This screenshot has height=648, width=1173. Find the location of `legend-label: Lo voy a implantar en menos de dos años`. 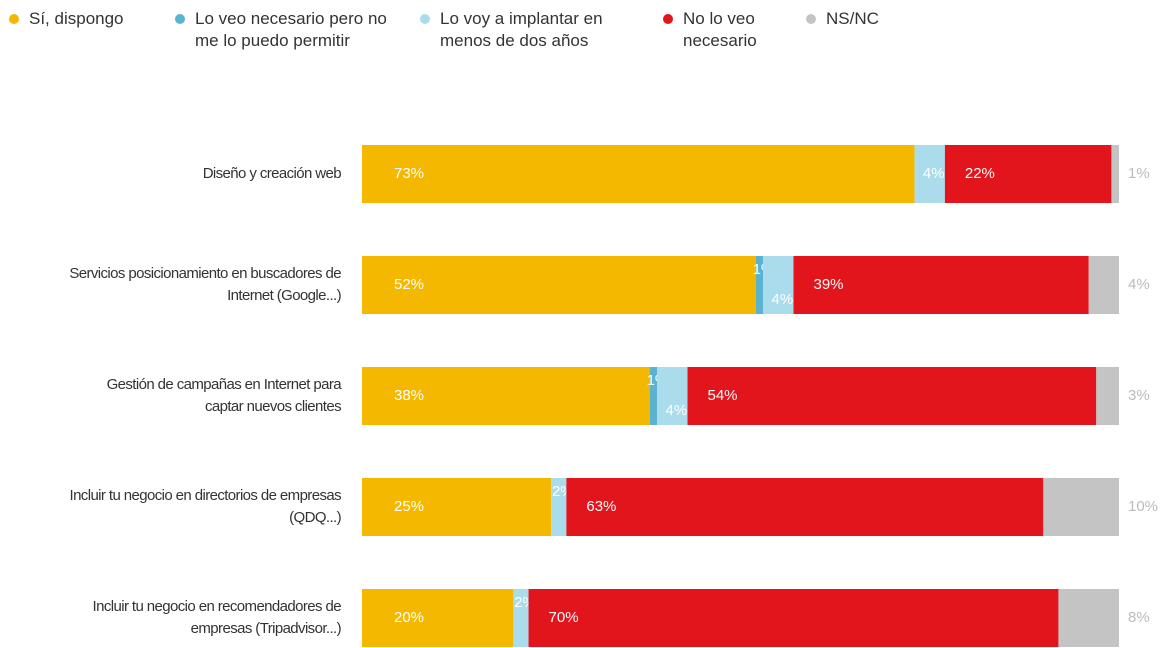

legend-label: Lo voy a implantar en menos de dos años is located at coordinates (521, 29).